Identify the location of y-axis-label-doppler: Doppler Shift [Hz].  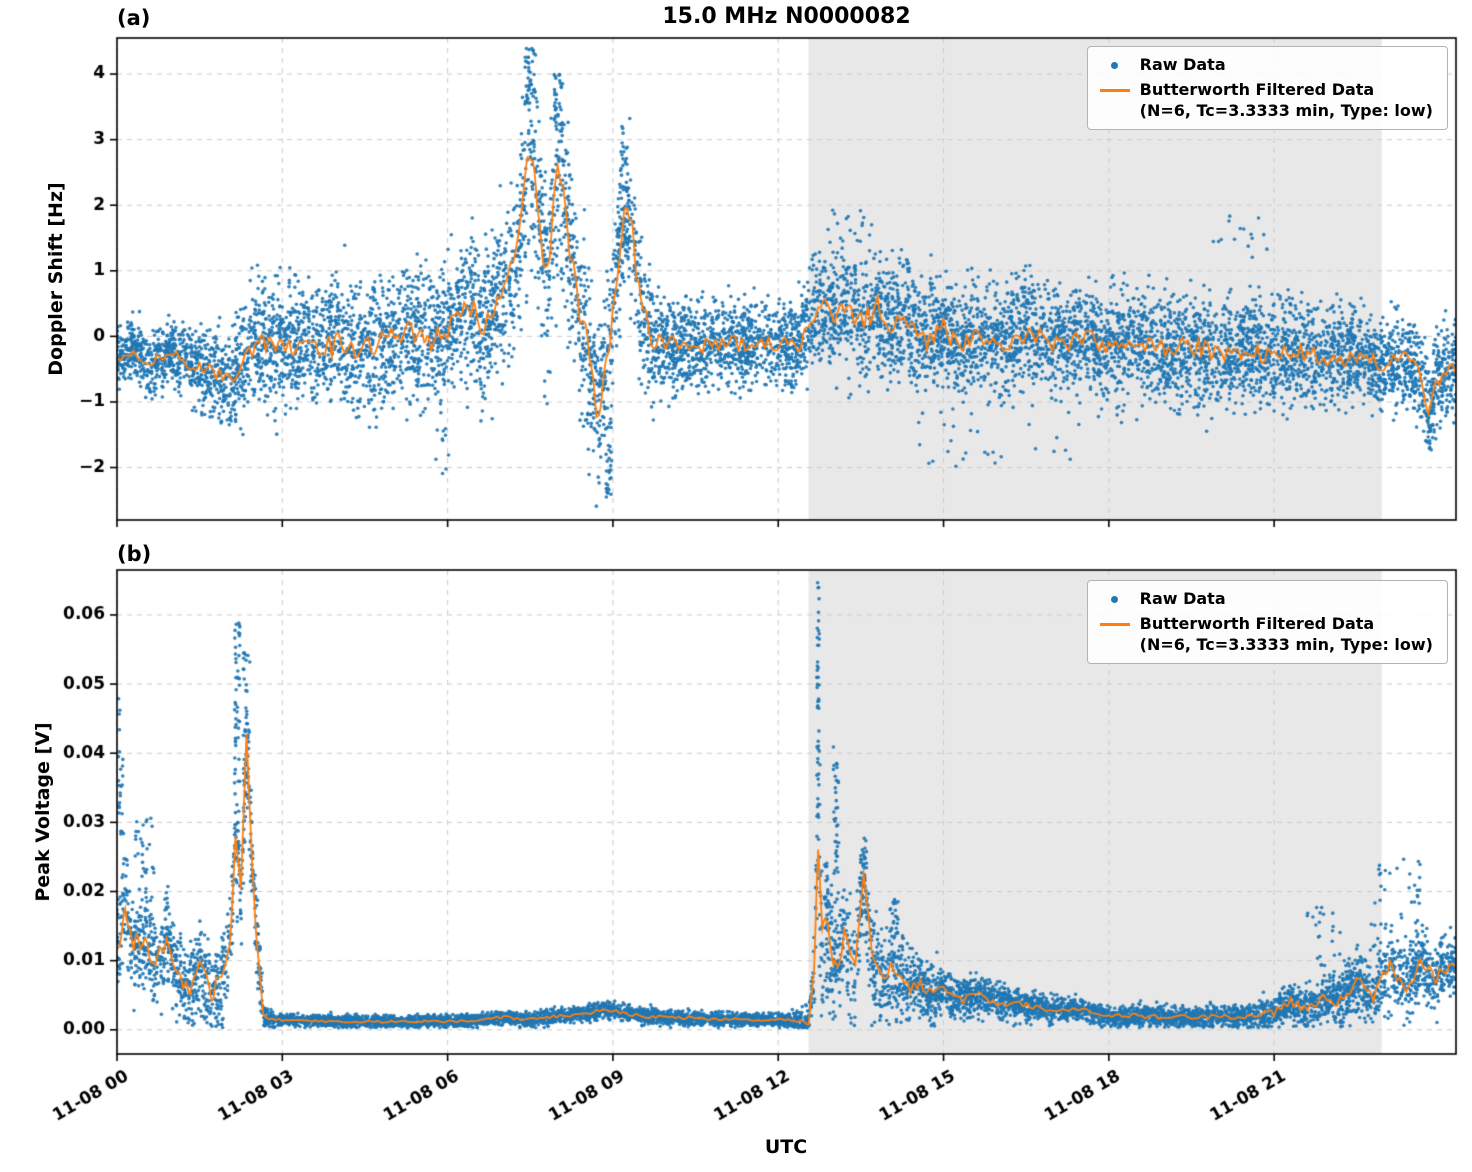
(56, 279).